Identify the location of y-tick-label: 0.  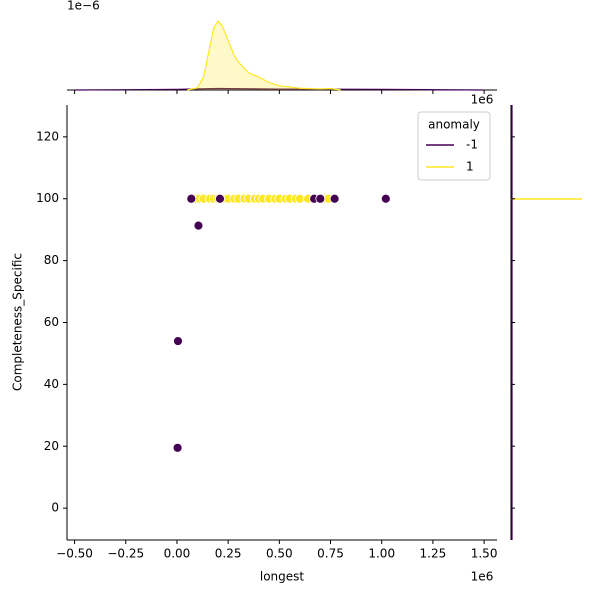
(55, 508).